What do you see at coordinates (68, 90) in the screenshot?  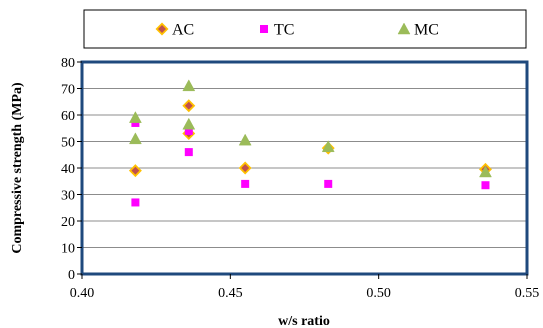 I see `y-tick-label: 70` at bounding box center [68, 90].